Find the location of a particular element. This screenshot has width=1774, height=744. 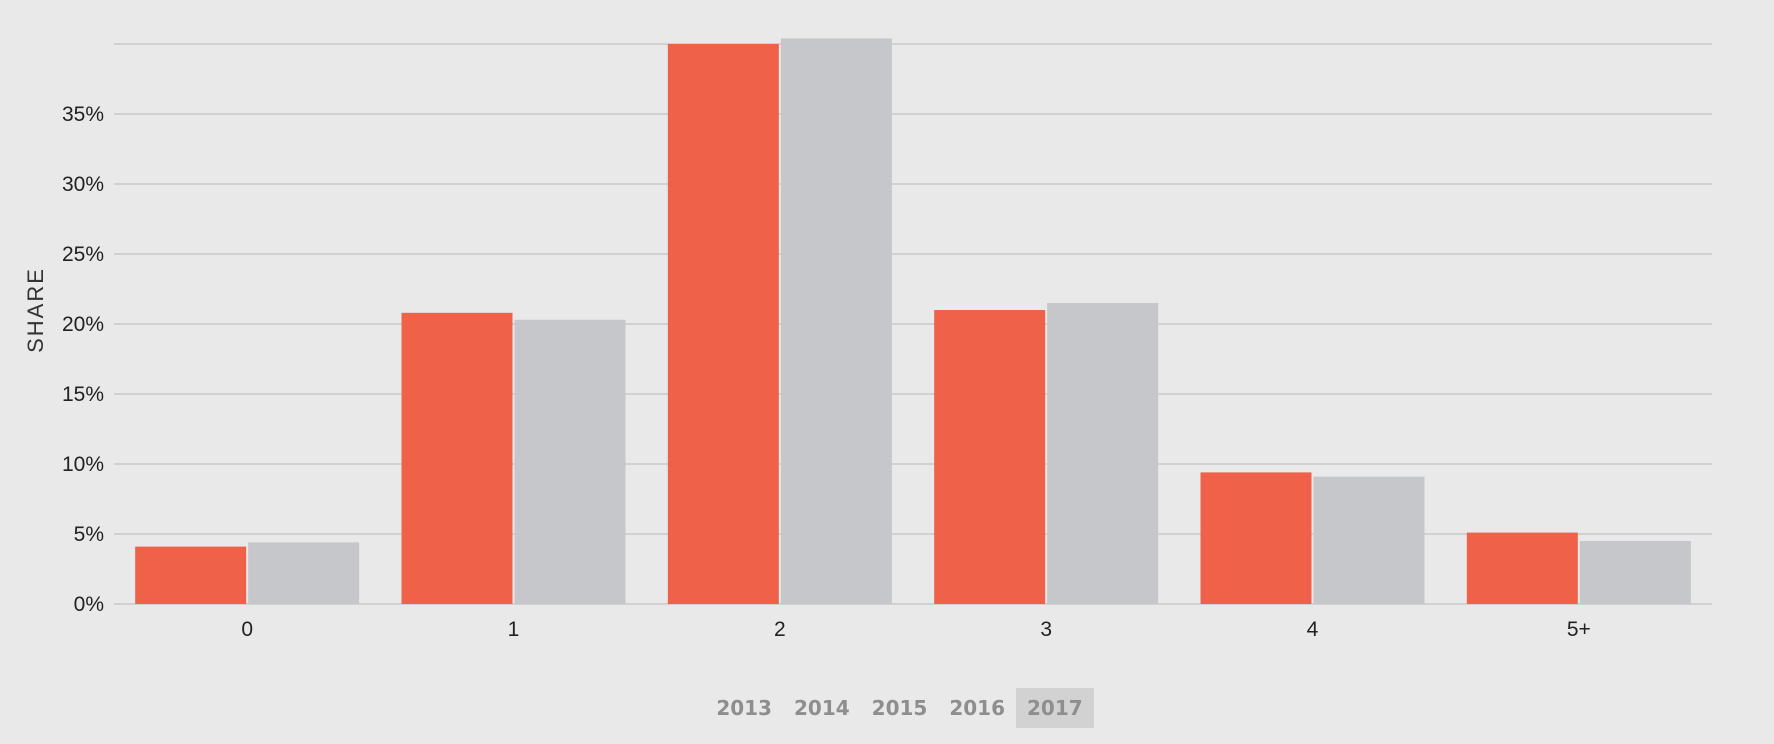

year-button-2015: 2015 is located at coordinates (899, 708).